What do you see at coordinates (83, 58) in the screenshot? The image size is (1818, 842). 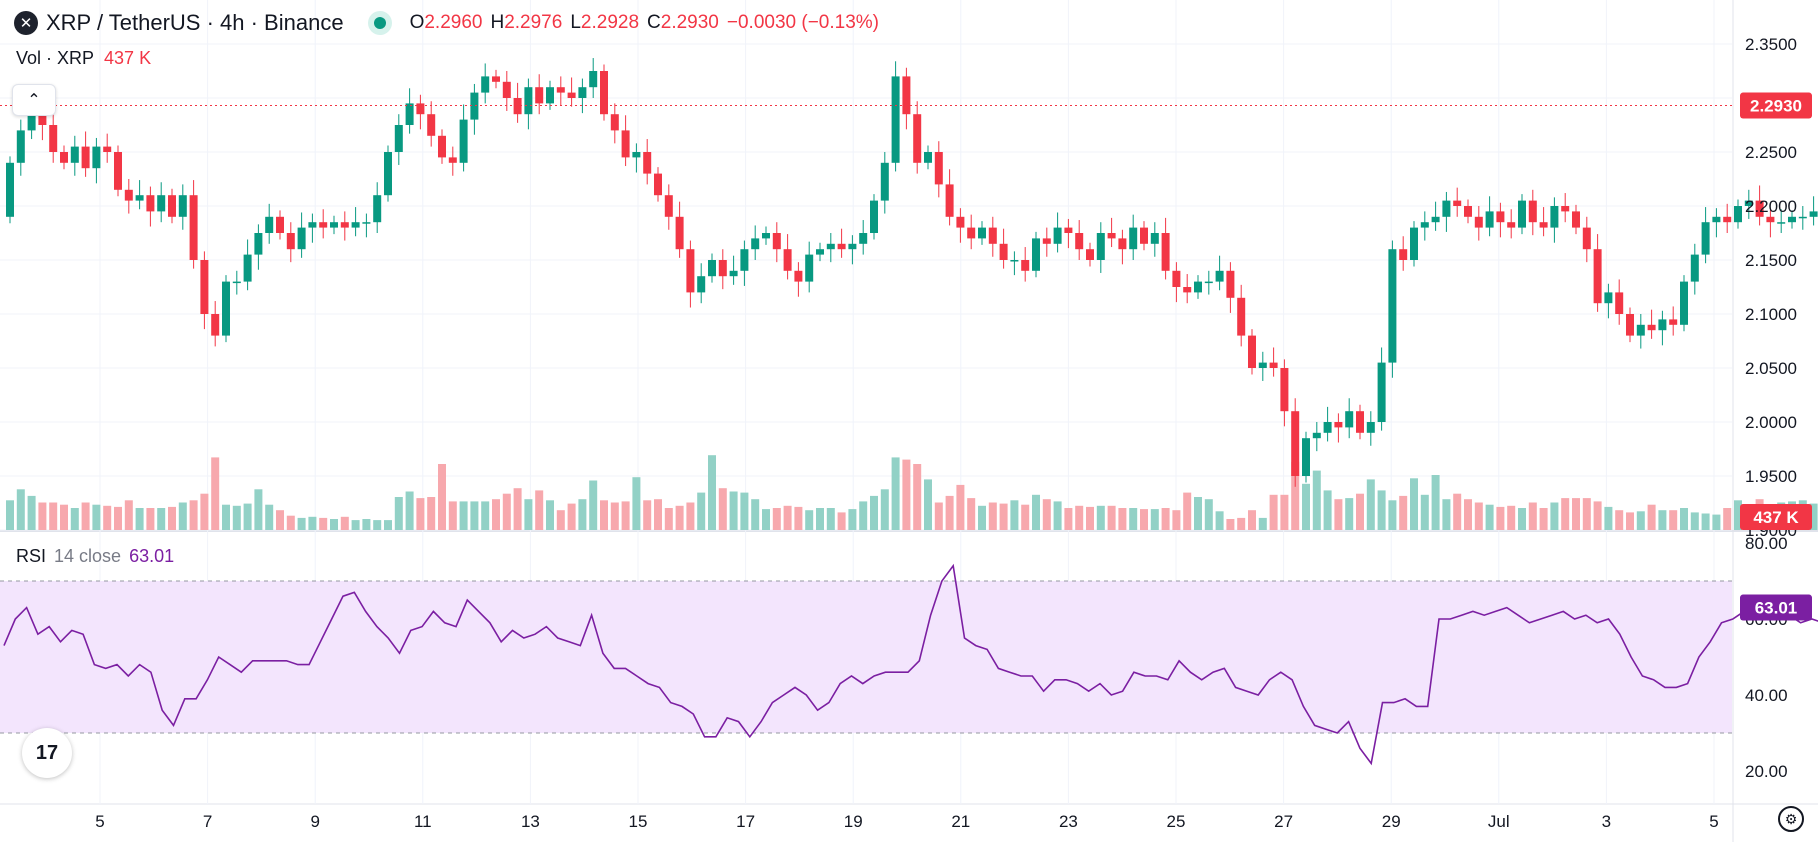 I see `volume-legend: Vol · XRP 437 K` at bounding box center [83, 58].